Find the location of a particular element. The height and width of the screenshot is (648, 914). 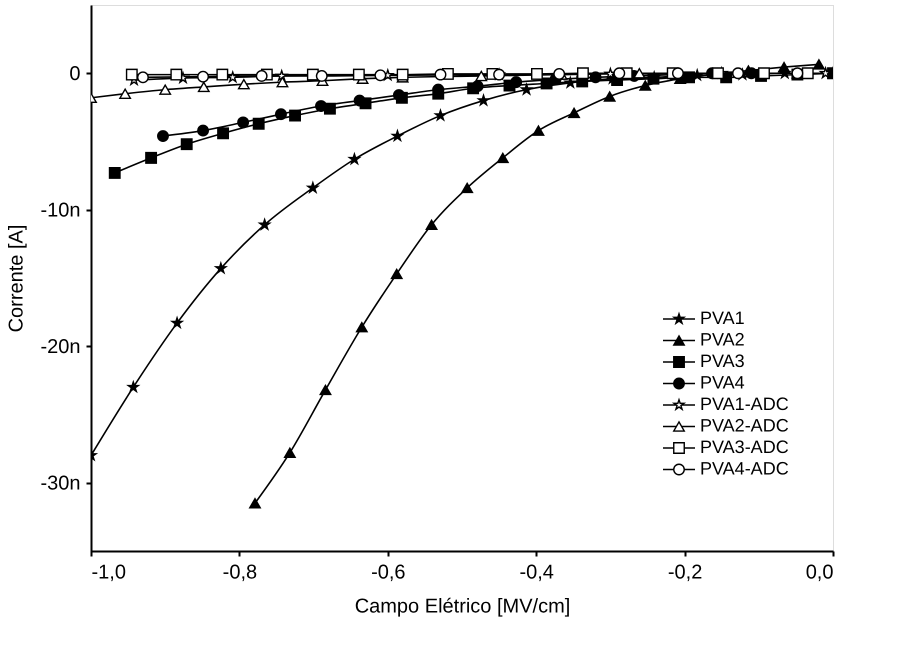

x-tick-label: -0,4 is located at coordinates (536, 573).